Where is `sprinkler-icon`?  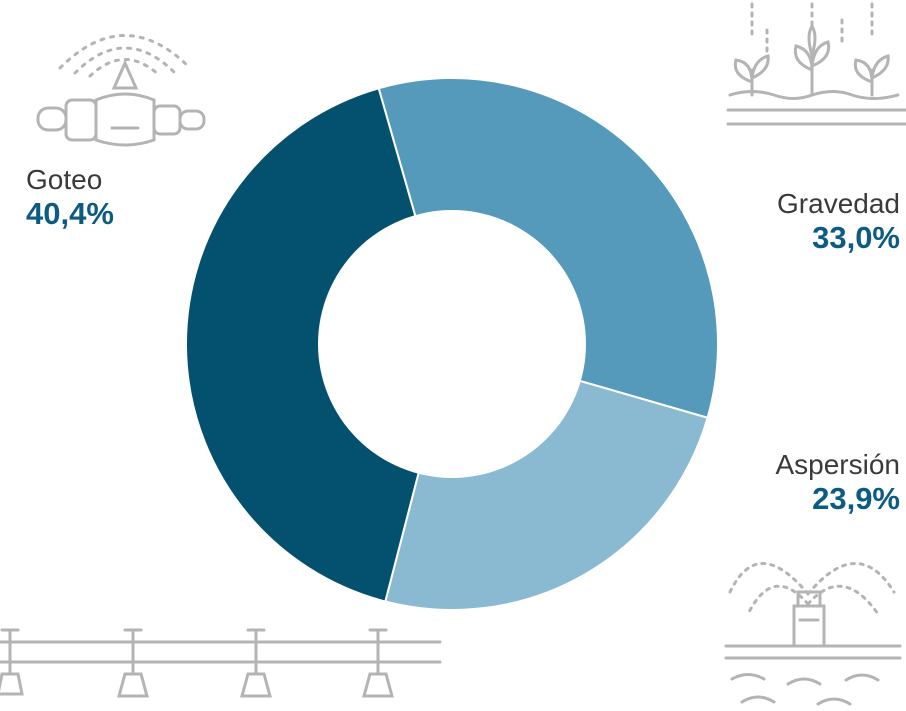 sprinkler-icon is located at coordinates (812, 622).